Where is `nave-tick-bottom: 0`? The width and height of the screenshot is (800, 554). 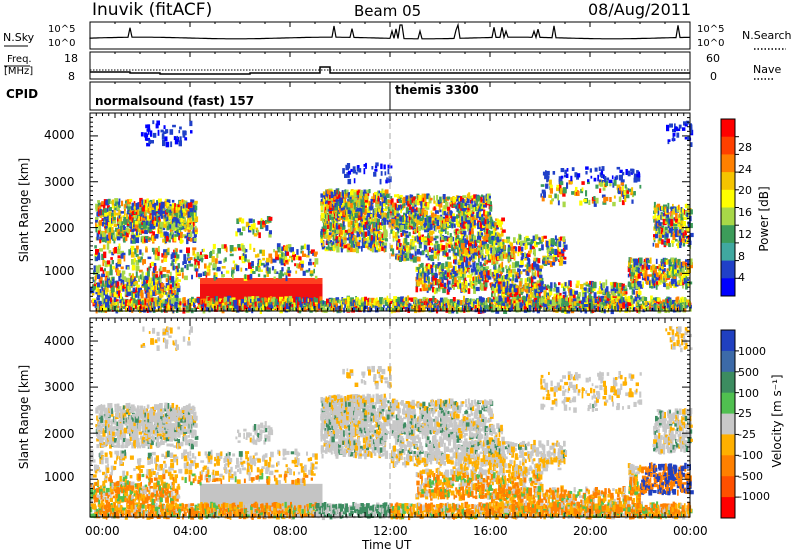 nave-tick-bottom: 0 is located at coordinates (713, 76).